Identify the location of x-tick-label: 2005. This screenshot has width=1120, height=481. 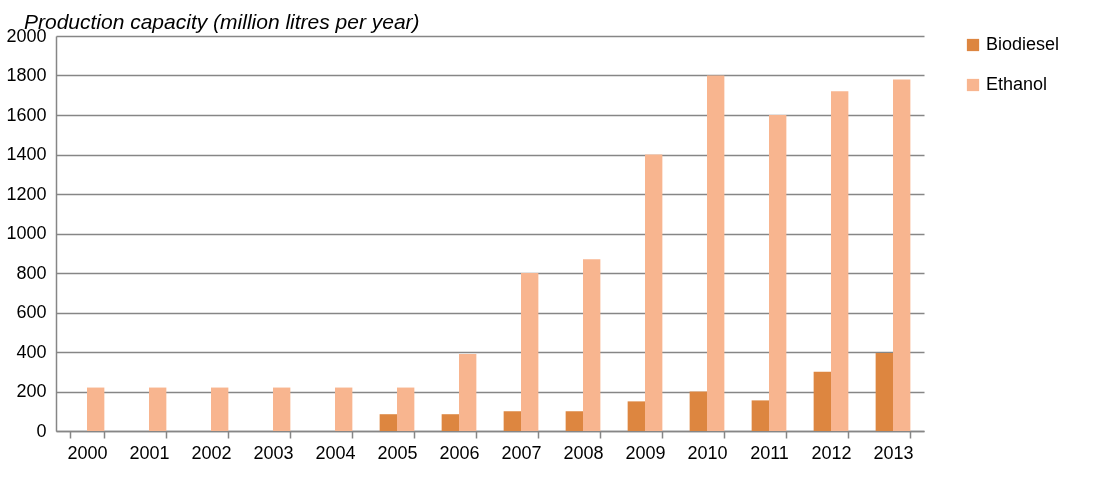
(397, 452).